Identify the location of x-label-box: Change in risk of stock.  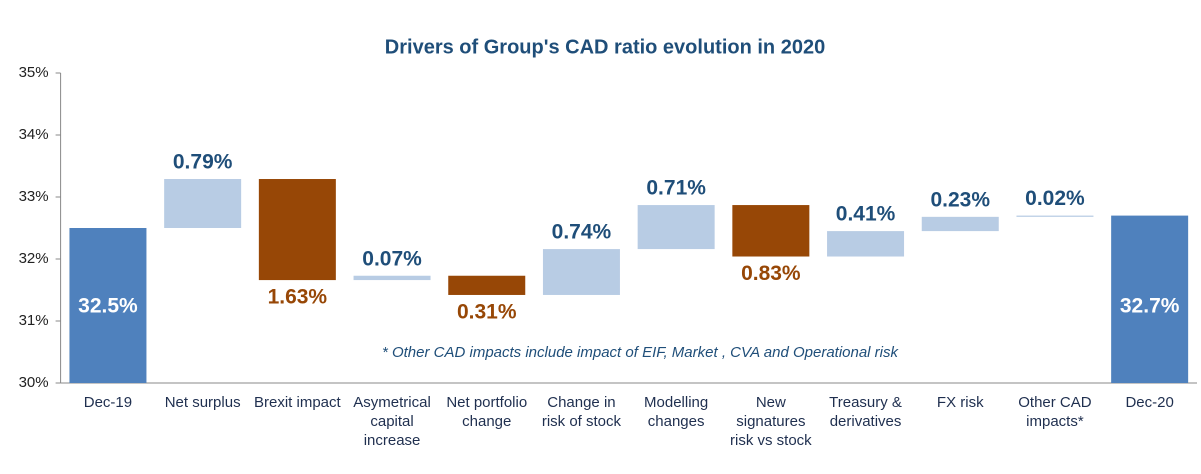
(581, 412).